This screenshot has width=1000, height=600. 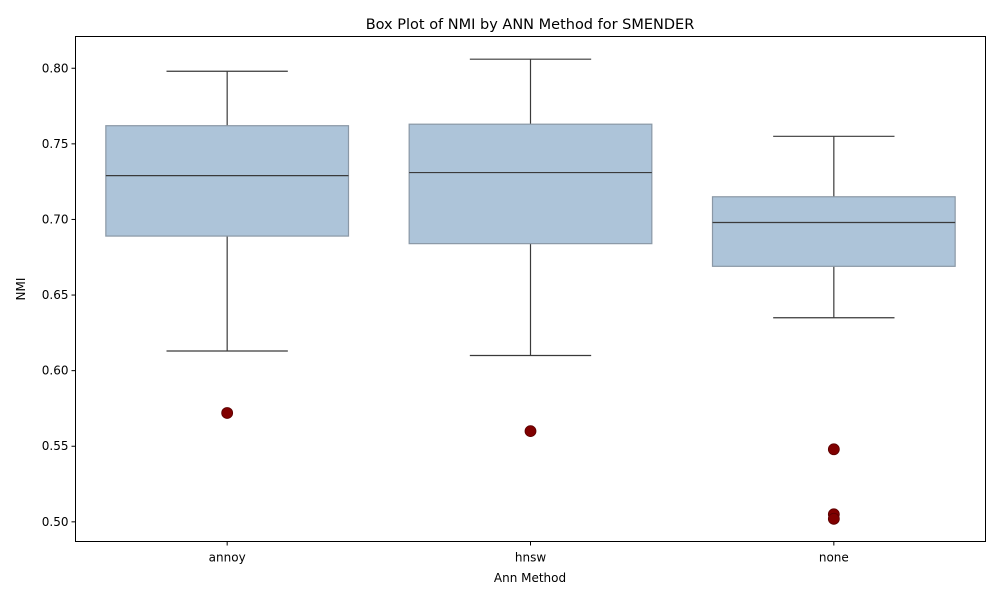 What do you see at coordinates (21, 289) in the screenshot?
I see `y-axis-label: NMI` at bounding box center [21, 289].